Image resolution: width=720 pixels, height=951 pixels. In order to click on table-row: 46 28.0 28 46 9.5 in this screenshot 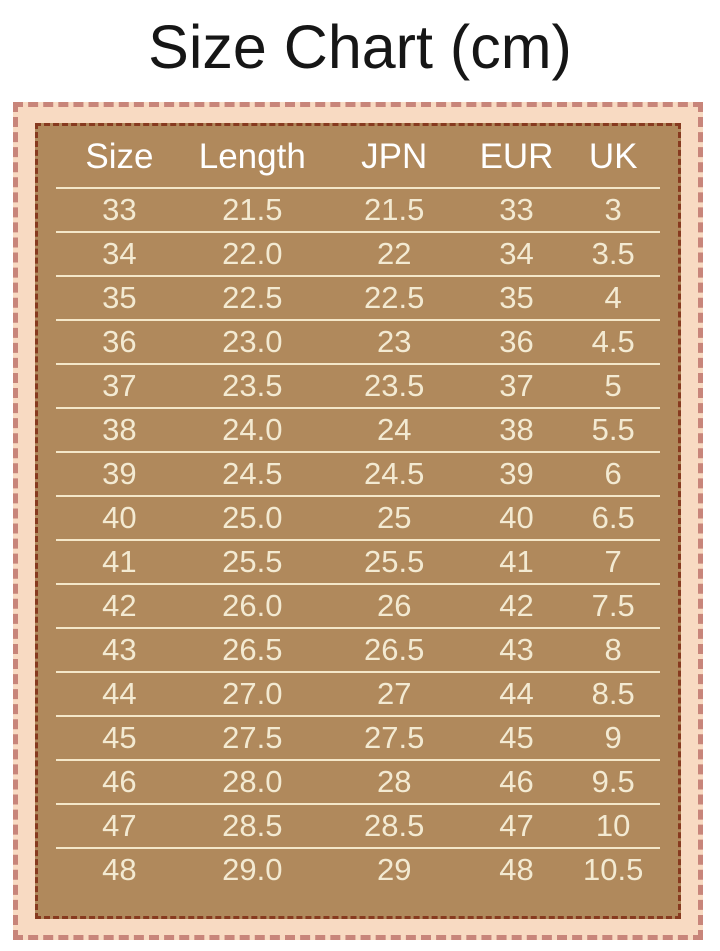, I will do `click(358, 782)`.